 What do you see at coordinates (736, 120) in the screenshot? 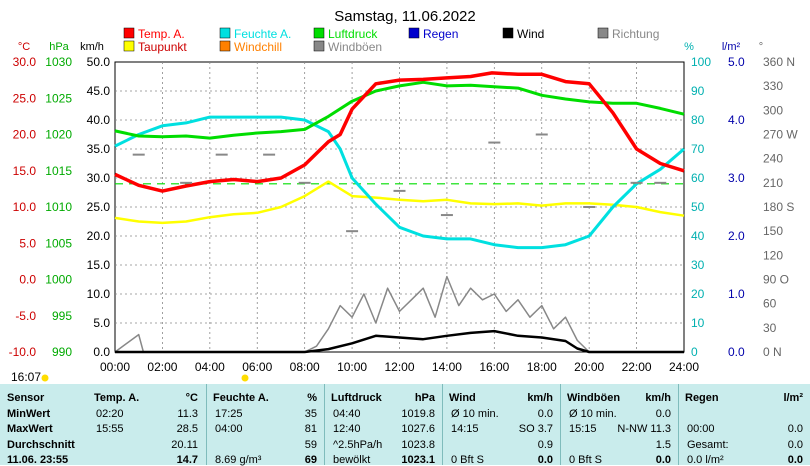
I see `tick-rain-1: 4.0` at bounding box center [736, 120].